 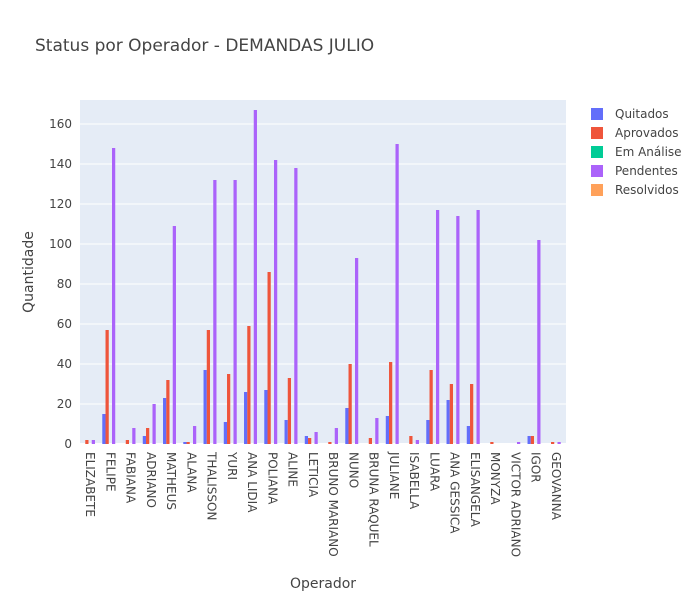 I want to click on x-tick-label: ALINE, so click(x=293, y=469).